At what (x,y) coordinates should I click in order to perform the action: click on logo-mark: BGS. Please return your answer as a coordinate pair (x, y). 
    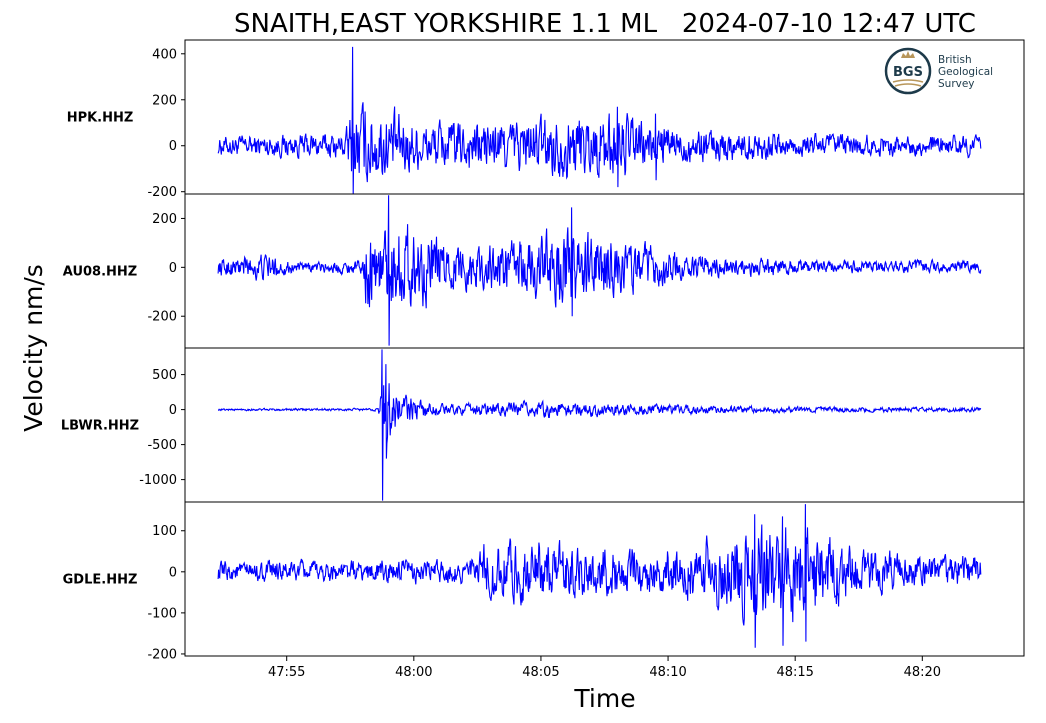
    Looking at the image, I should click on (908, 72).